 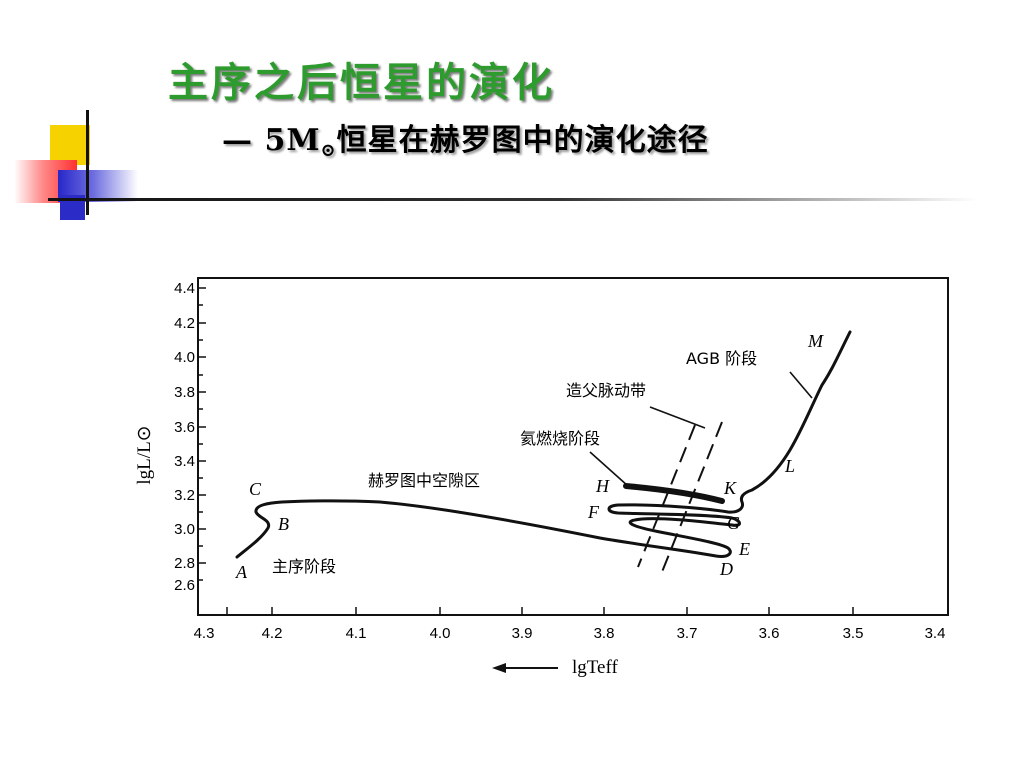 I want to click on subtitle-suffix: 恒星在赫罗图中的演化途径, so click(x=522, y=140).